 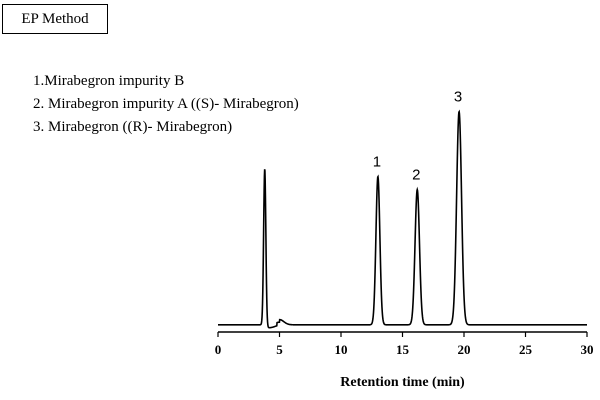 I want to click on peak-labels: 1 2 3, so click(x=418, y=136).